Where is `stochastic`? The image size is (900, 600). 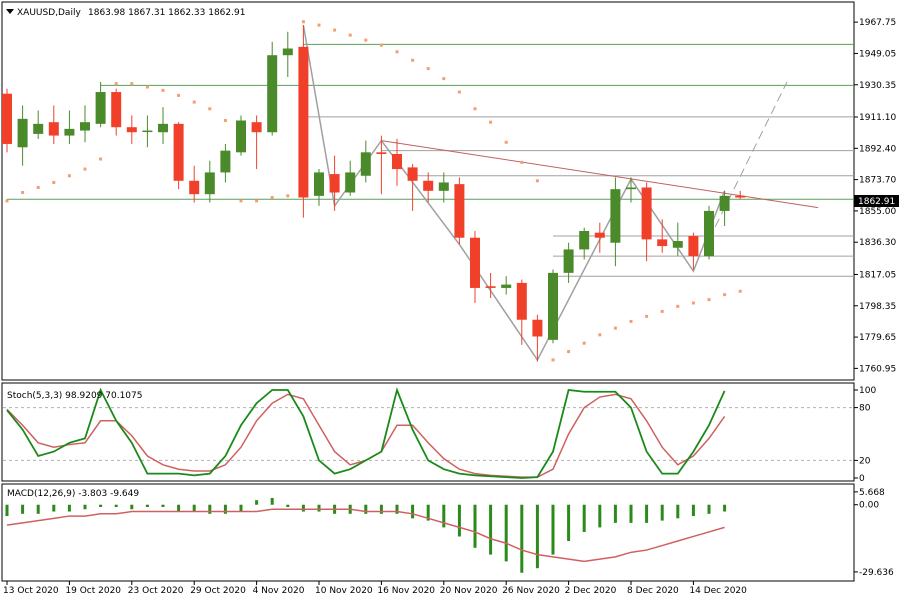 stochastic is located at coordinates (428, 433).